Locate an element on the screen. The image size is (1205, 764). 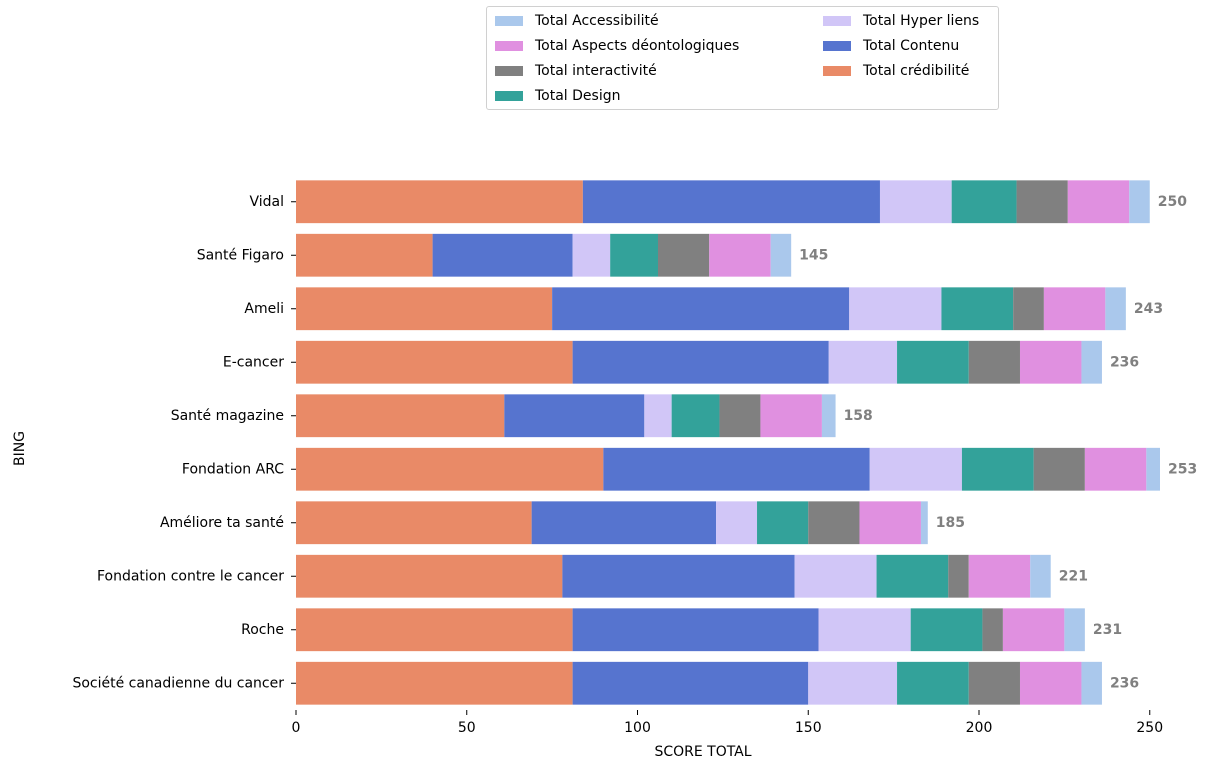
category-label: E-cancer is located at coordinates (253, 362).